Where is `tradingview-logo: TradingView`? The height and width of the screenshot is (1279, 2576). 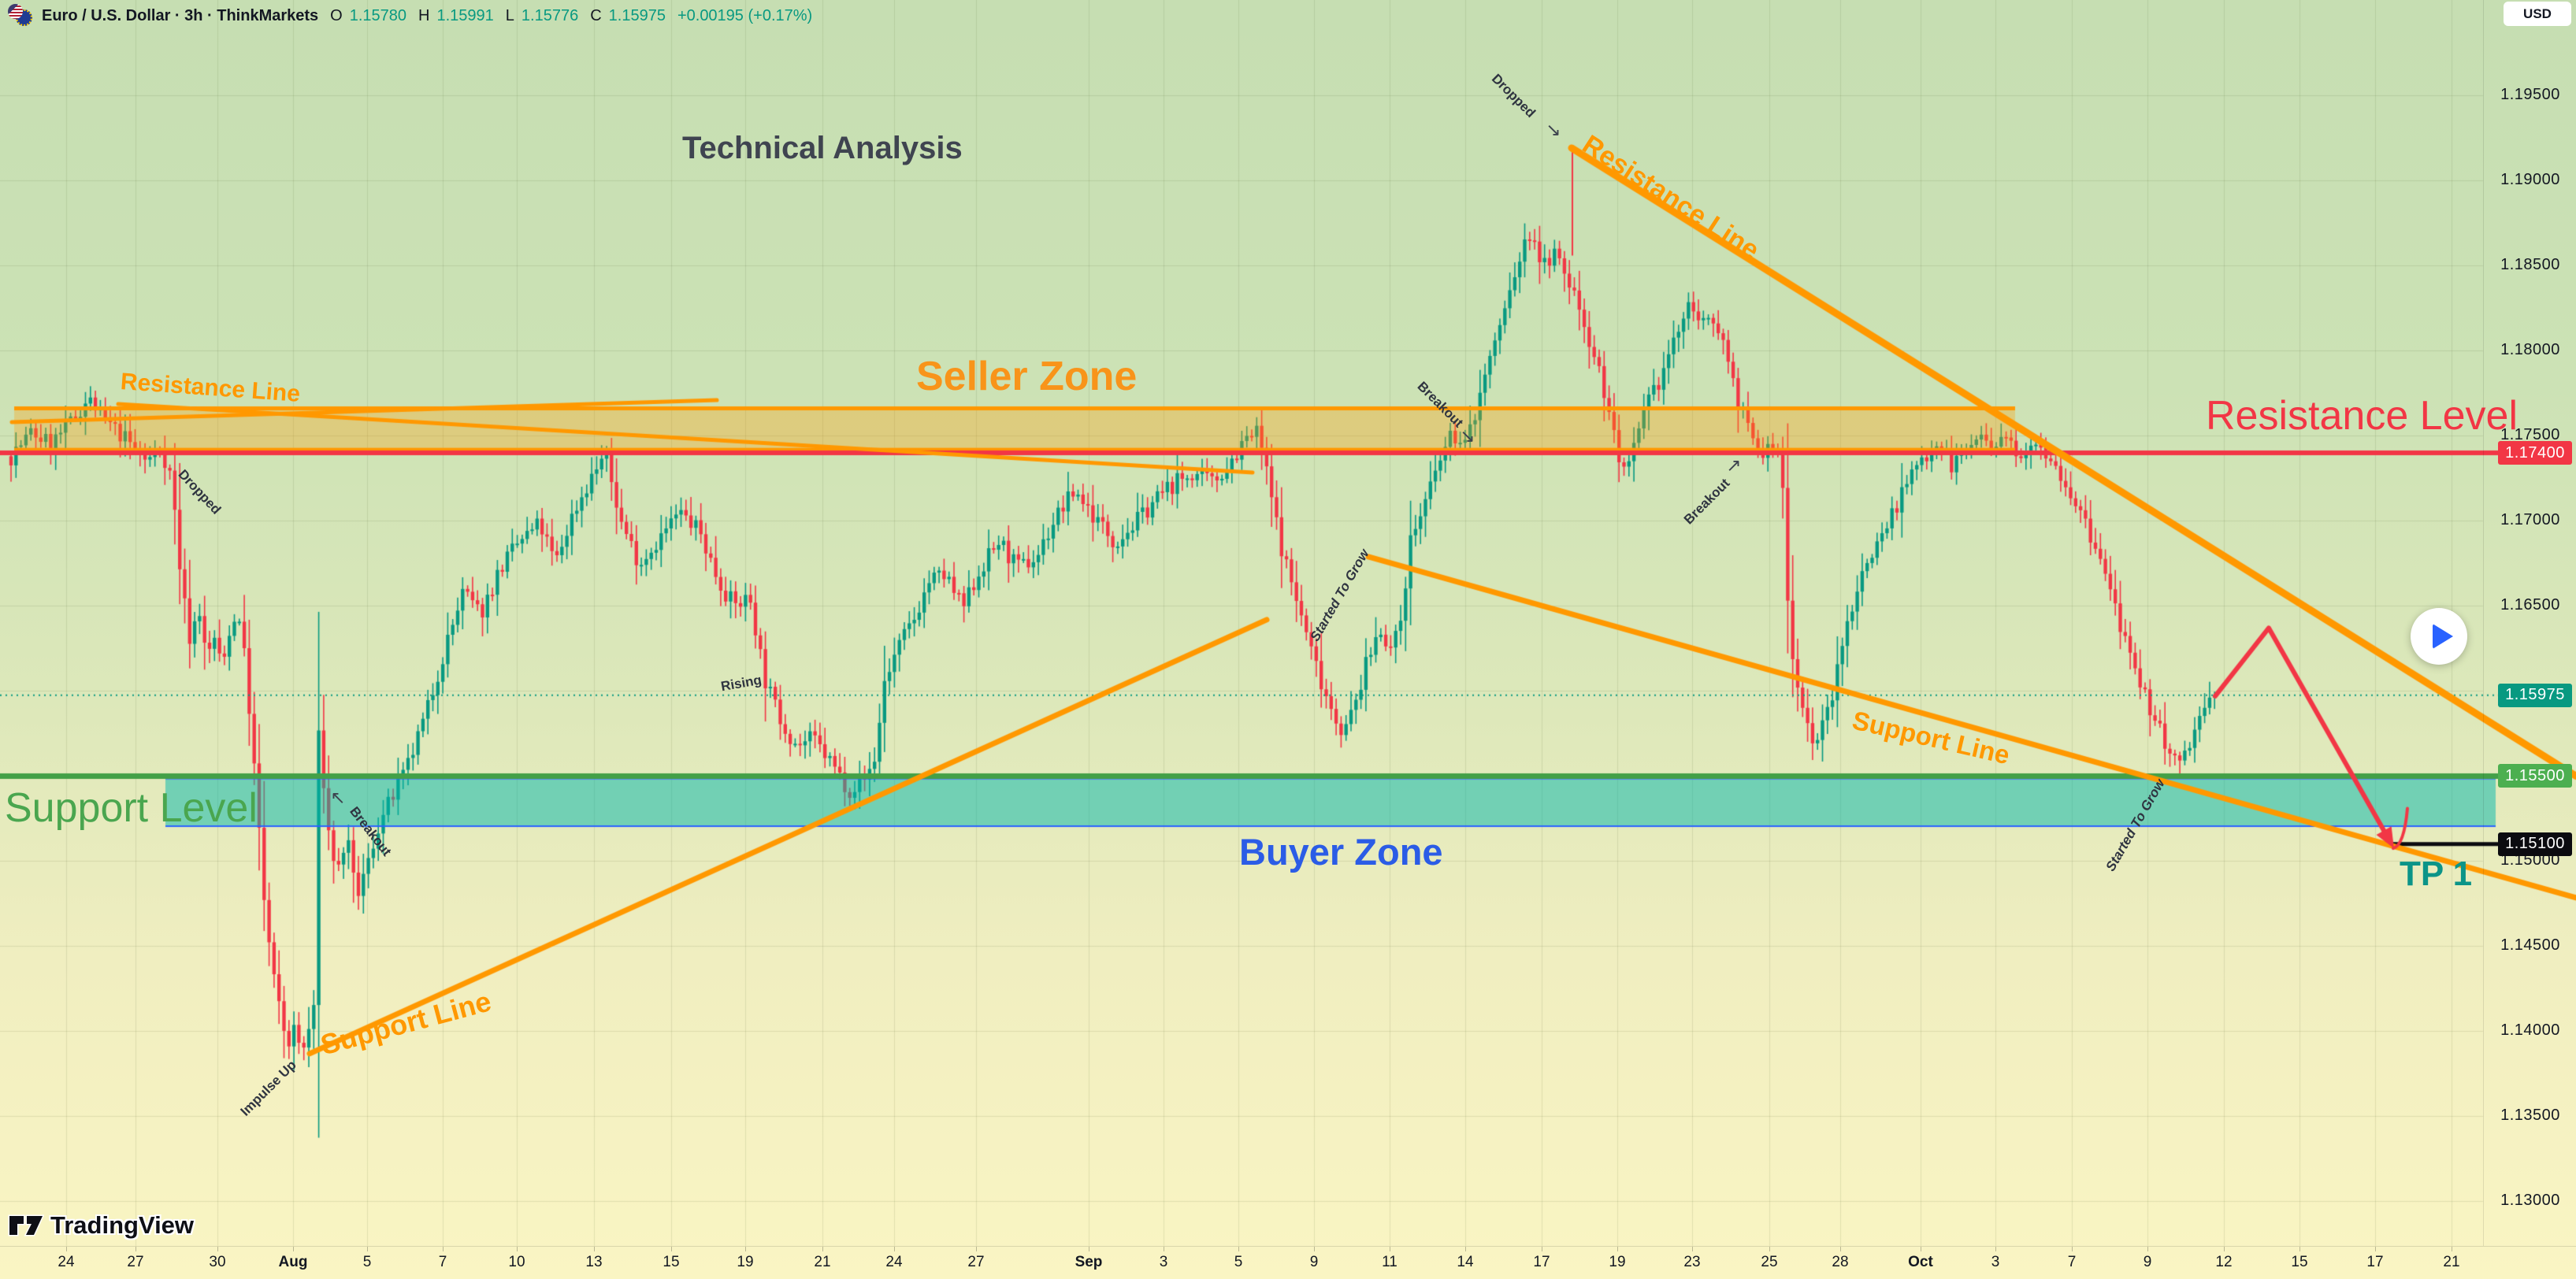 tradingview-logo: TradingView is located at coordinates (101, 1226).